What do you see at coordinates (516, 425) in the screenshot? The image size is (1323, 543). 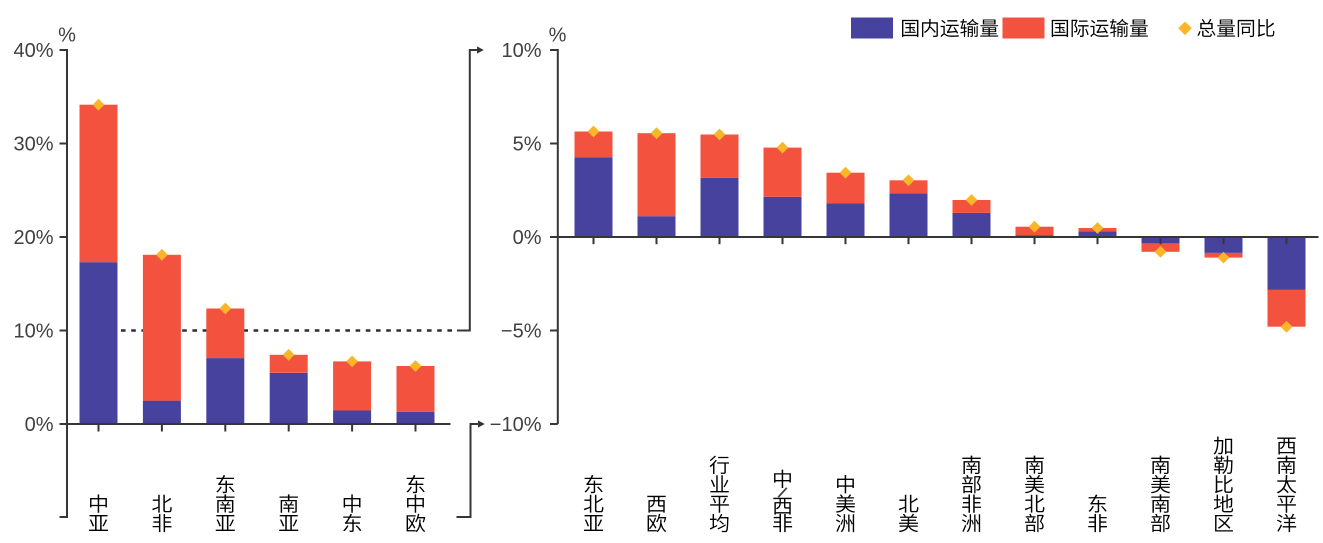 I see `svg-text: −10%` at bounding box center [516, 425].